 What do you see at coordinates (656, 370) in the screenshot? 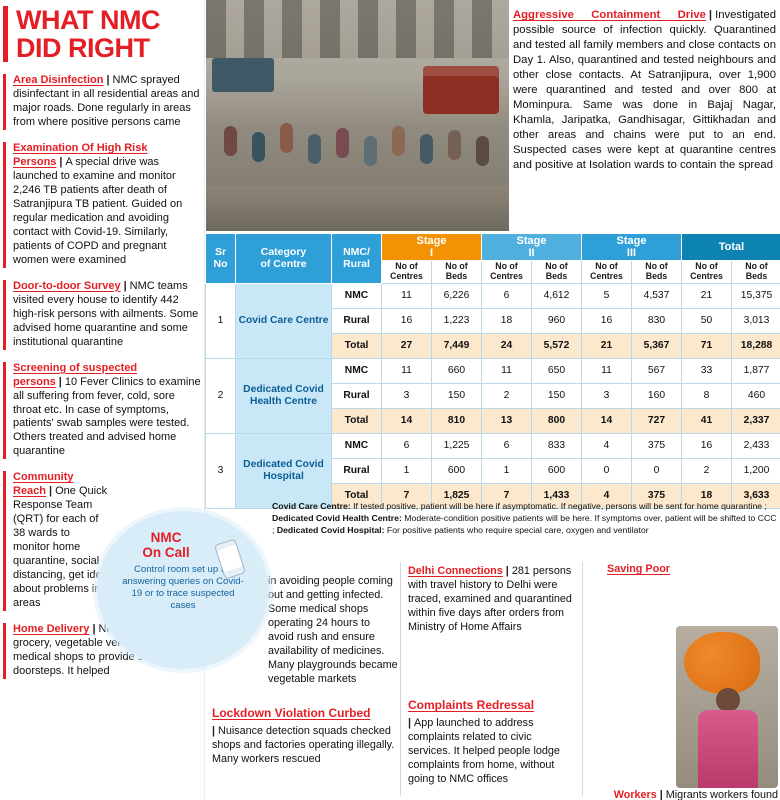
I see `table-cell: 567` at bounding box center [656, 370].